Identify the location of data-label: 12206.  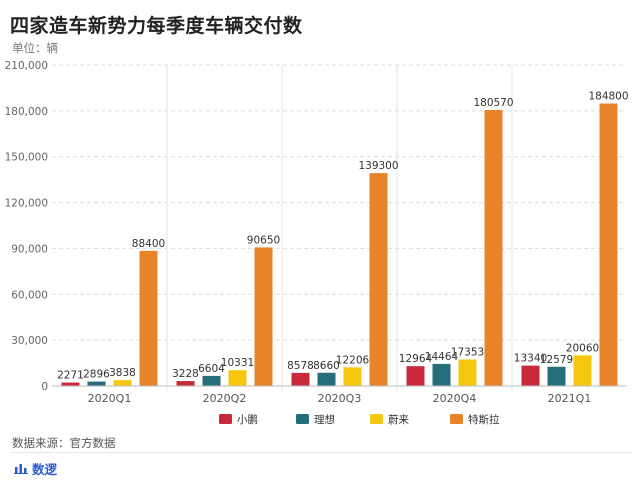
(353, 360).